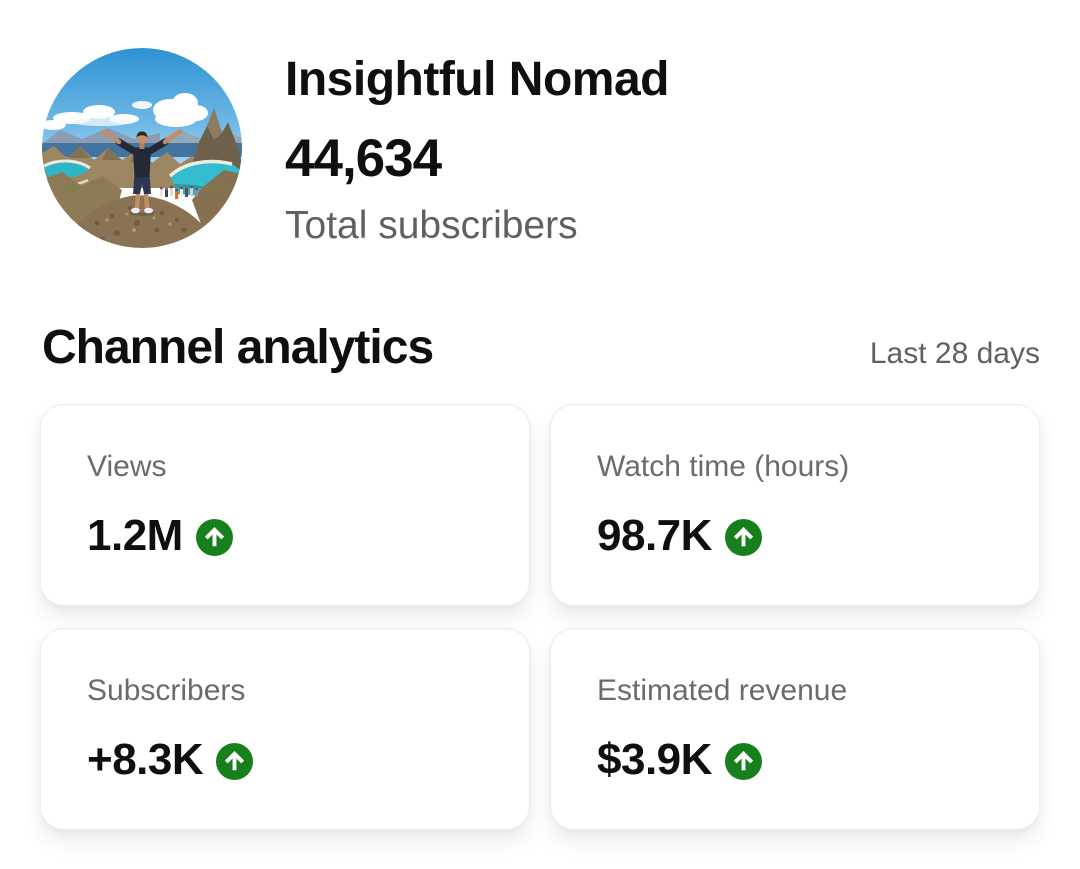 This screenshot has width=1080, height=869. Describe the element at coordinates (654, 535) in the screenshot. I see `card-value: 98.7K` at that location.